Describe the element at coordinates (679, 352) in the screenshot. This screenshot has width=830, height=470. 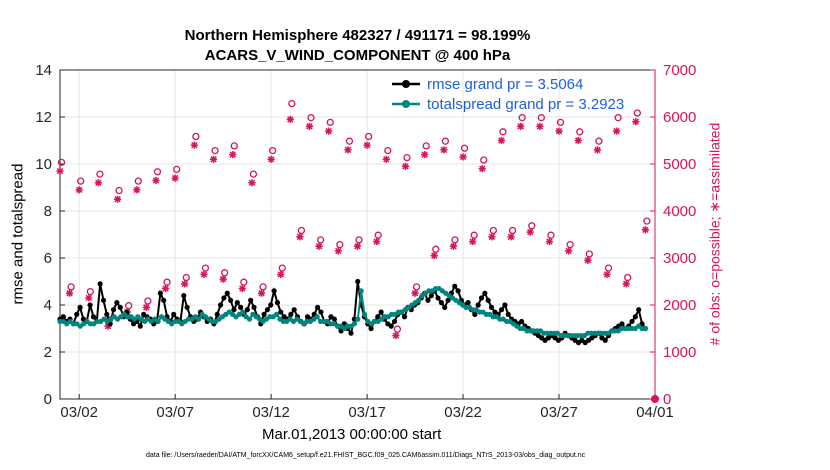
I see `right-tick-label: 1000` at that location.